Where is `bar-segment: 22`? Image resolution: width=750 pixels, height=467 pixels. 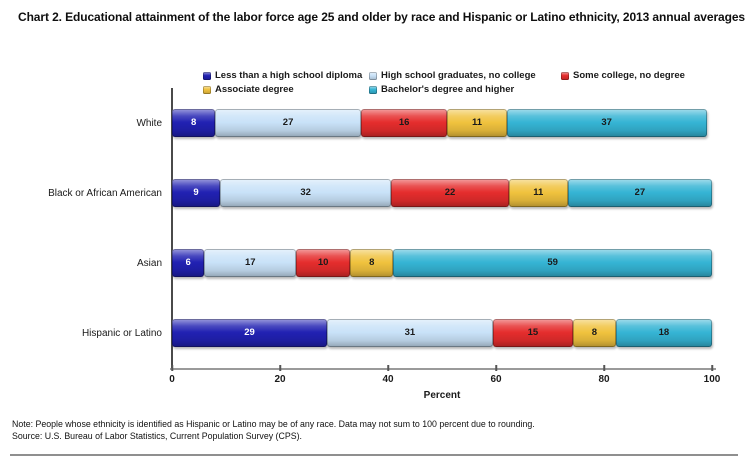
bar-segment: 22 is located at coordinates (450, 193).